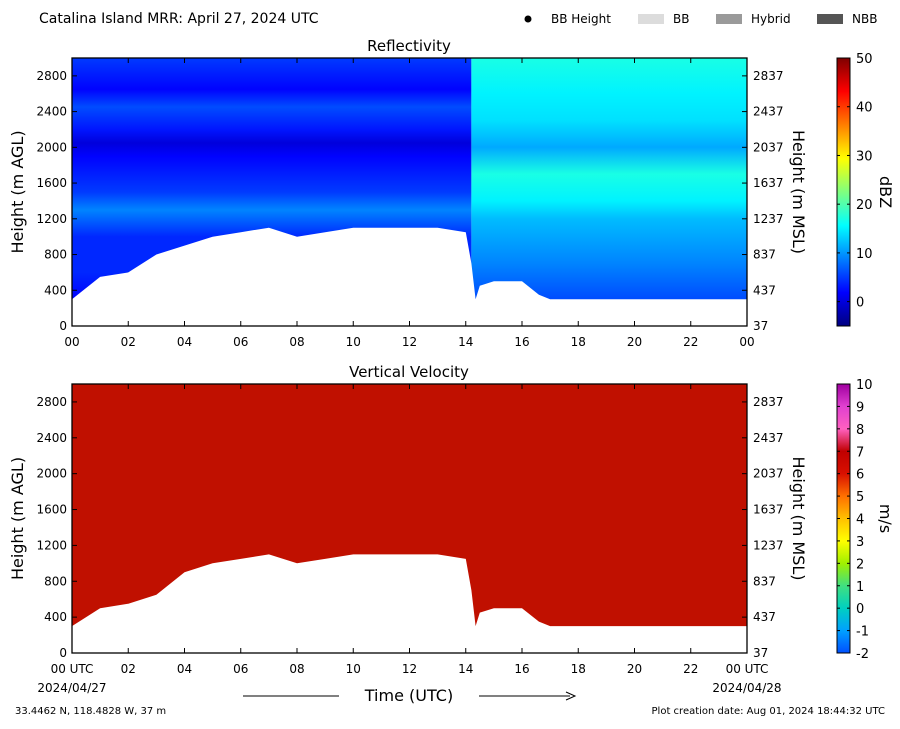  Describe the element at coordinates (408, 695) in the screenshot. I see `time-axis-label: Time (UTC)` at that location.